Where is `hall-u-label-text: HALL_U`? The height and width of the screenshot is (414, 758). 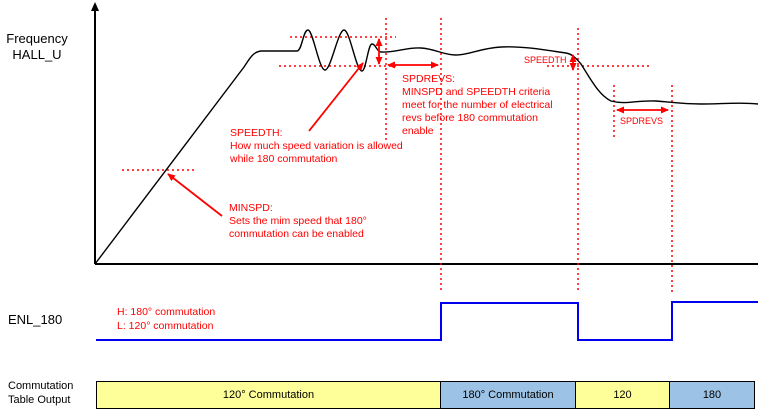 hall-u-label-text: HALL_U is located at coordinates (37, 54).